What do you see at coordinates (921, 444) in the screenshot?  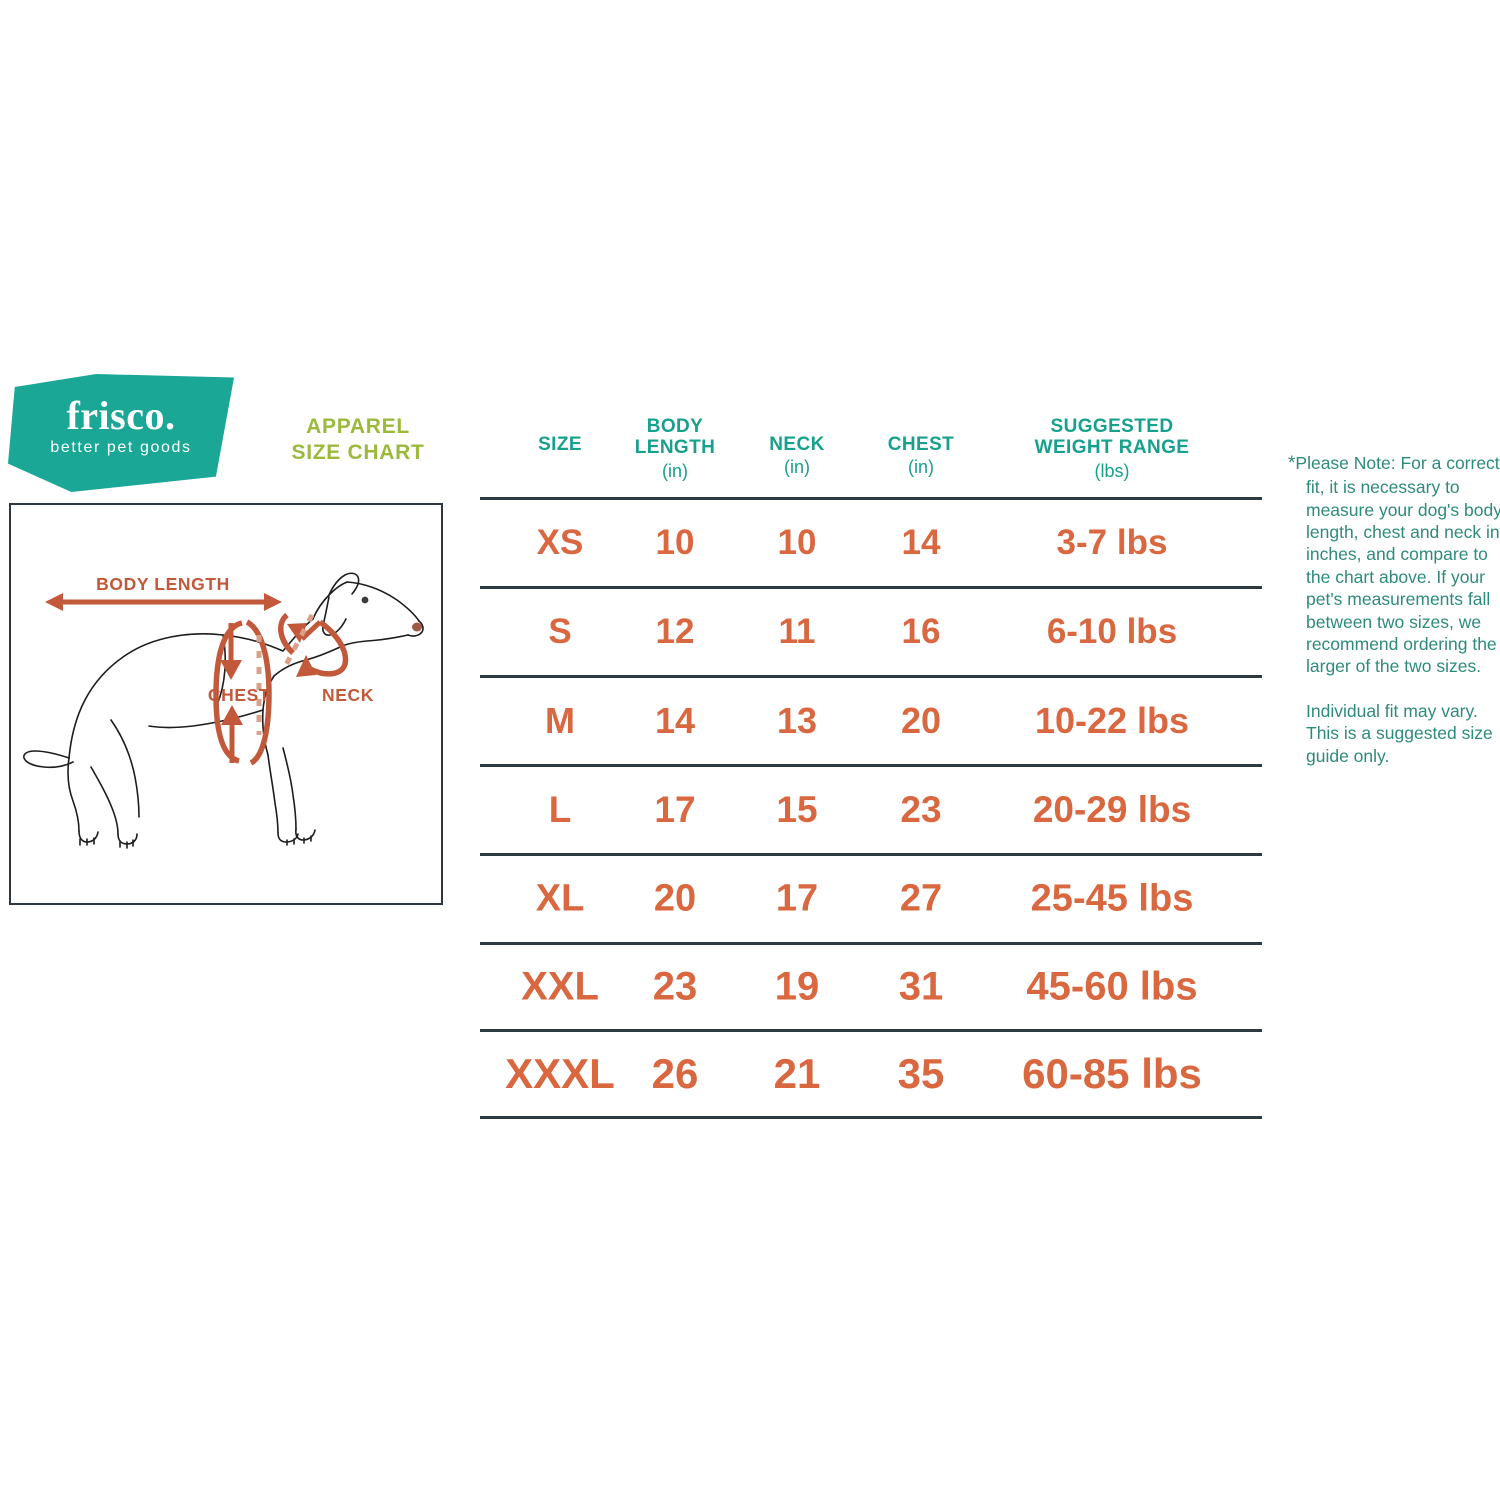 I see `column-header-chest-label: CHEST` at bounding box center [921, 444].